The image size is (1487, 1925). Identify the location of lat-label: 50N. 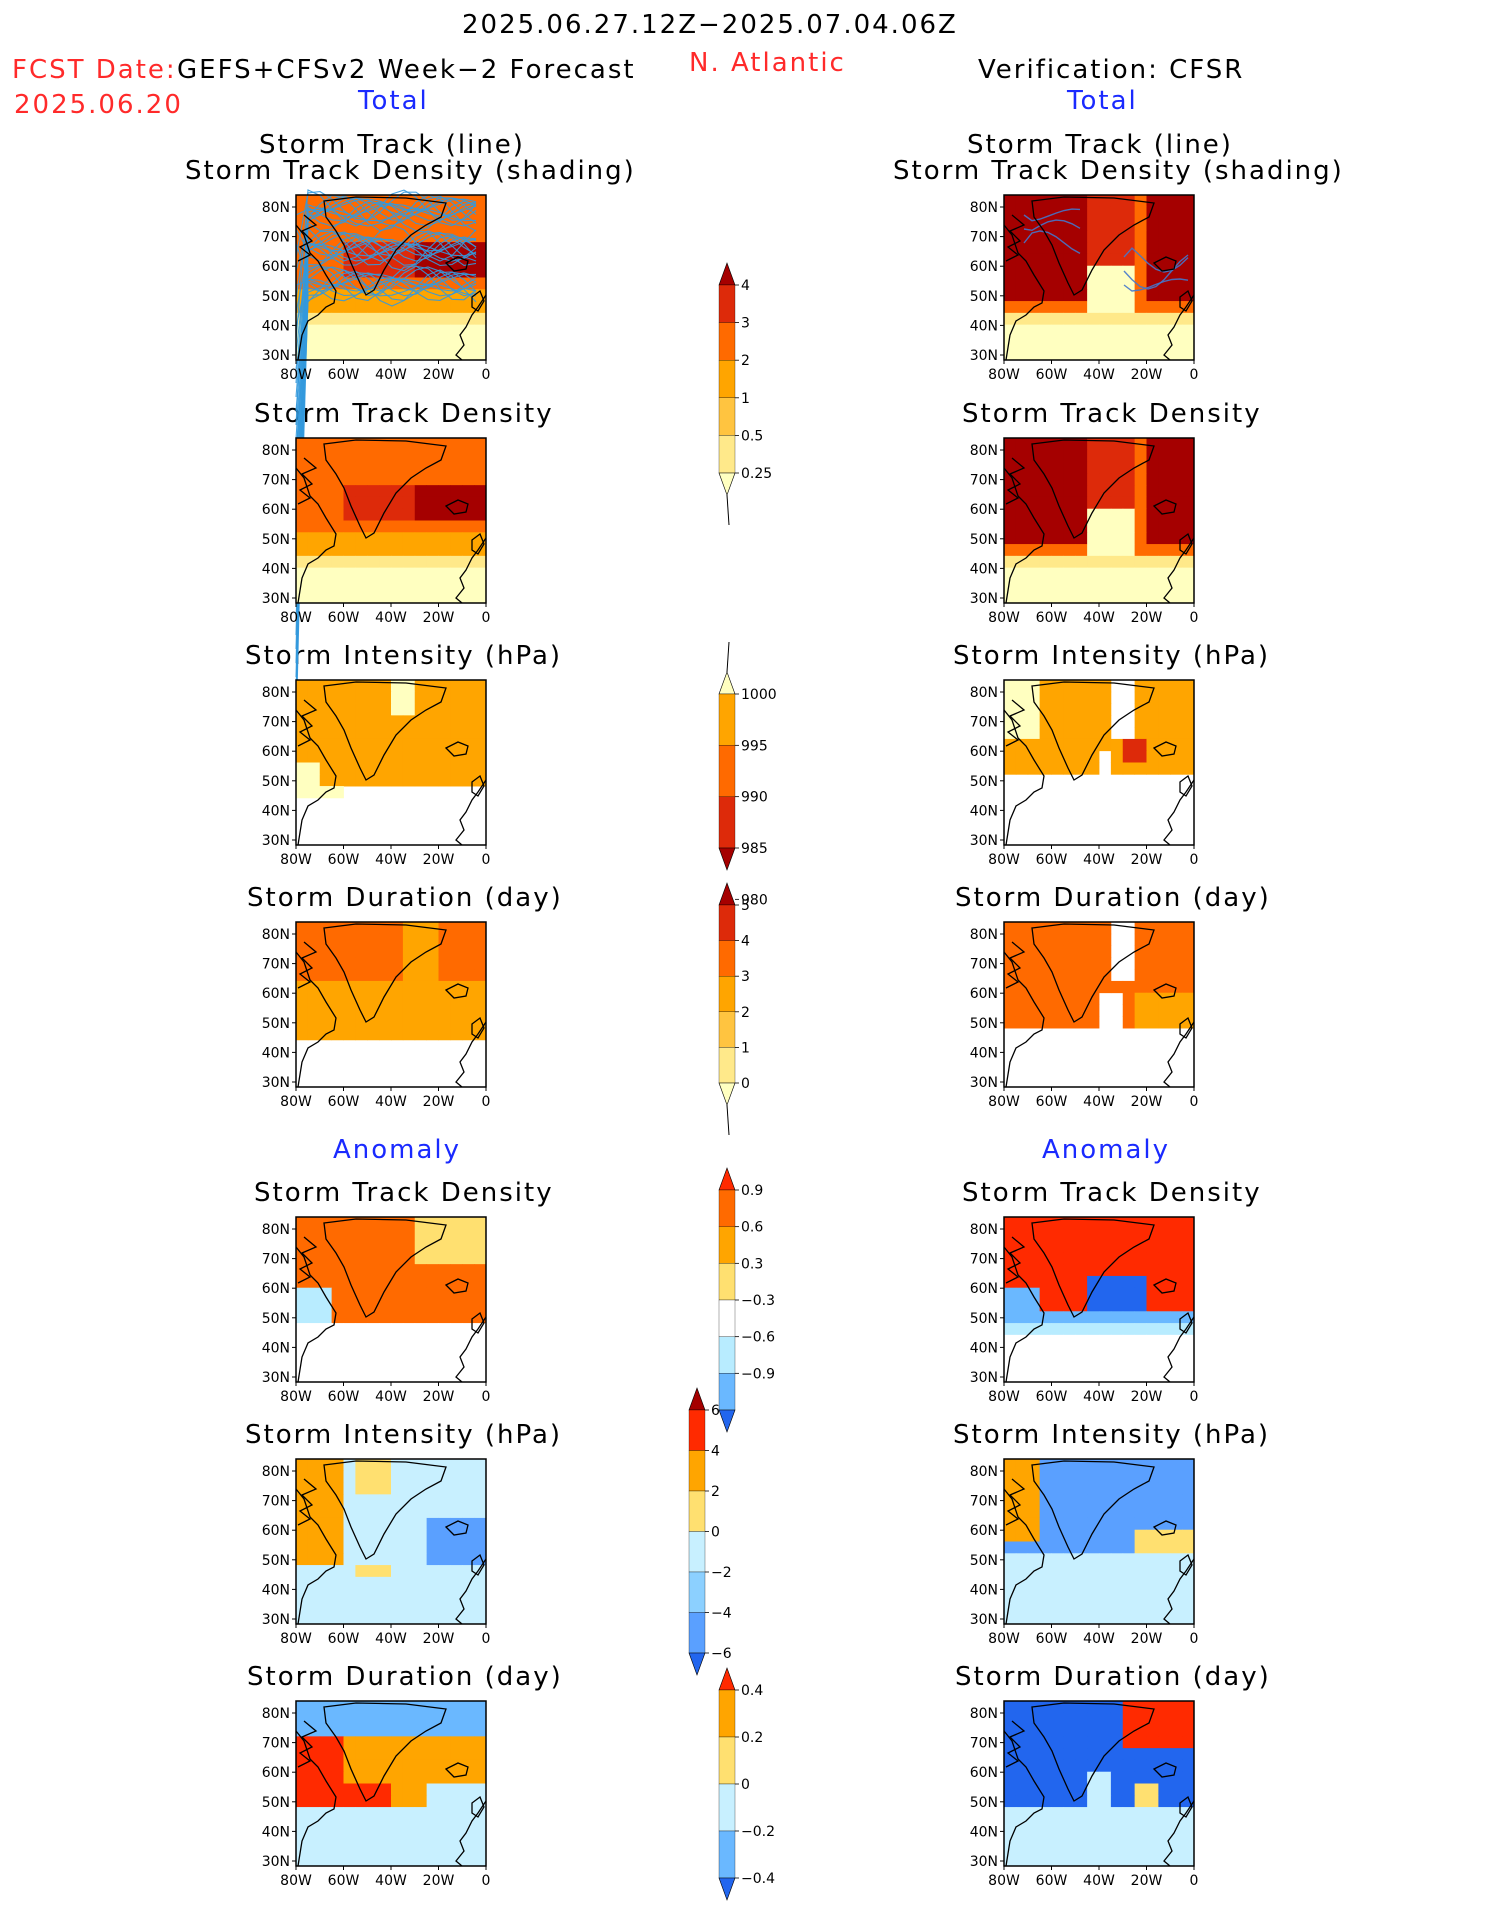
(276, 1561).